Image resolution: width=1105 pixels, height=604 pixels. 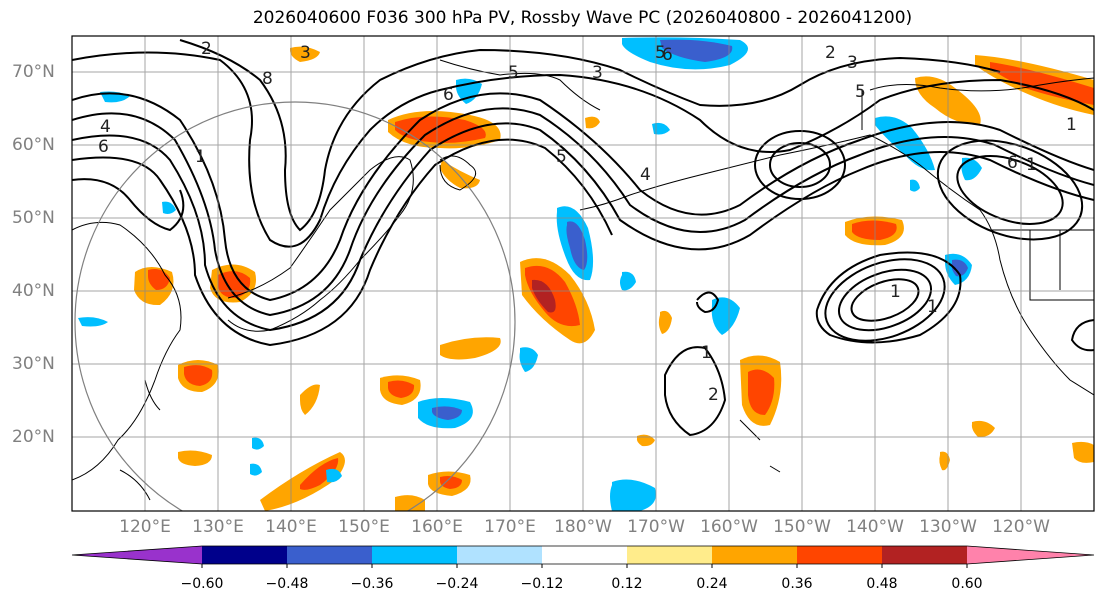 What do you see at coordinates (542, 584) in the screenshot?
I see `colorbar-tick-label: −0.12` at bounding box center [542, 584].